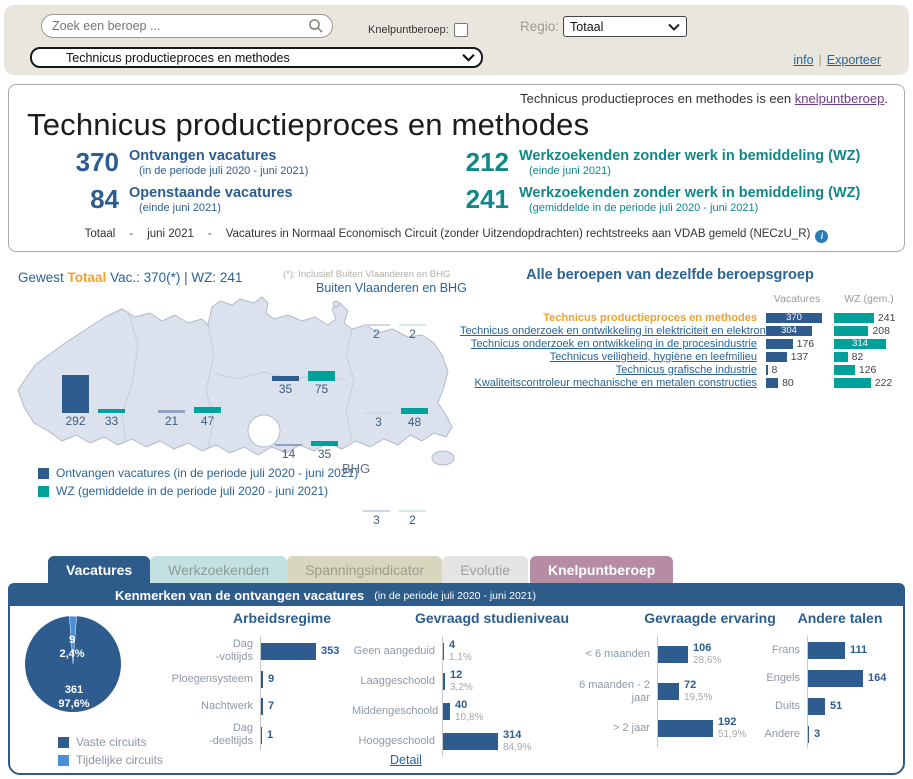  I want to click on map-vac-bar: 35, so click(285, 386).